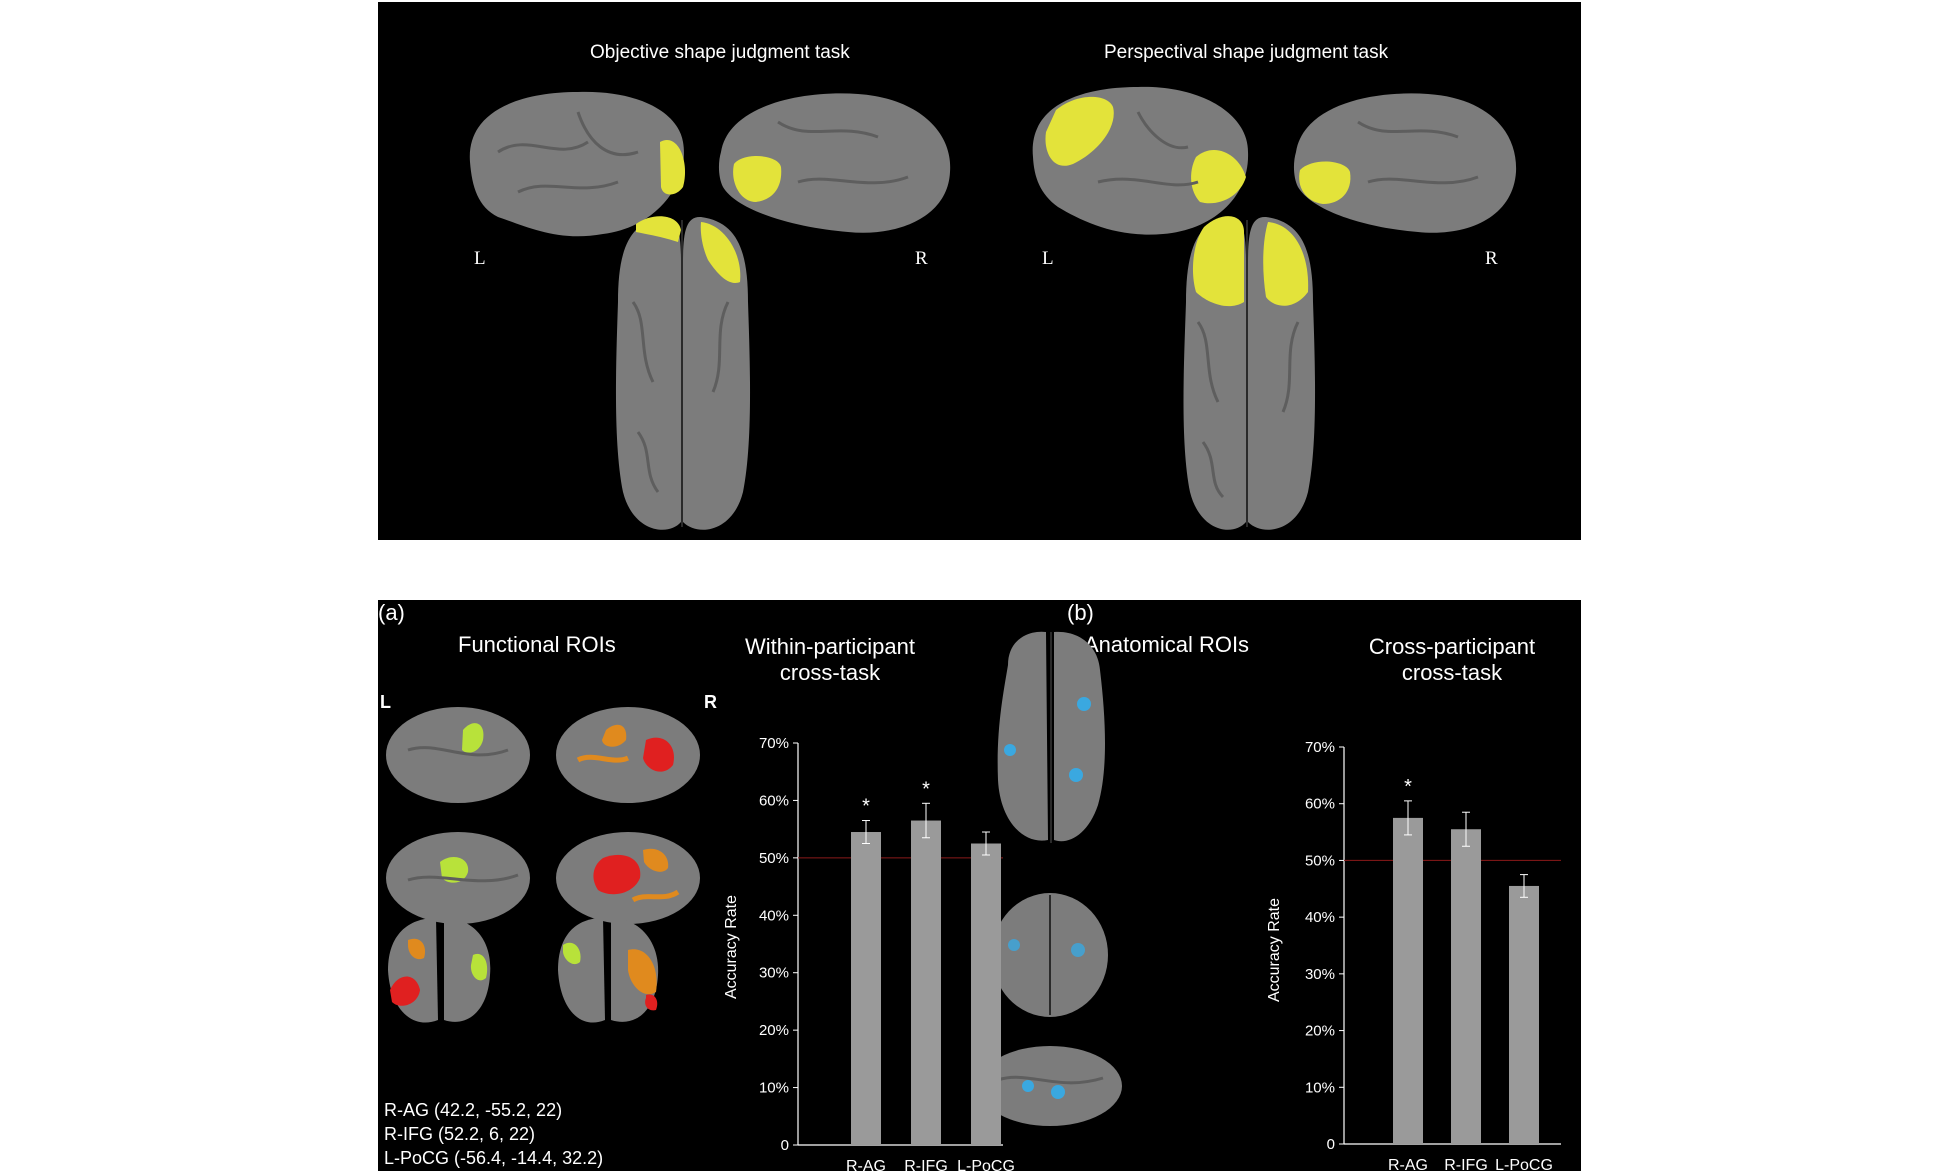  What do you see at coordinates (1080, 612) in the screenshot?
I see `panel-b-label: (b)` at bounding box center [1080, 612].